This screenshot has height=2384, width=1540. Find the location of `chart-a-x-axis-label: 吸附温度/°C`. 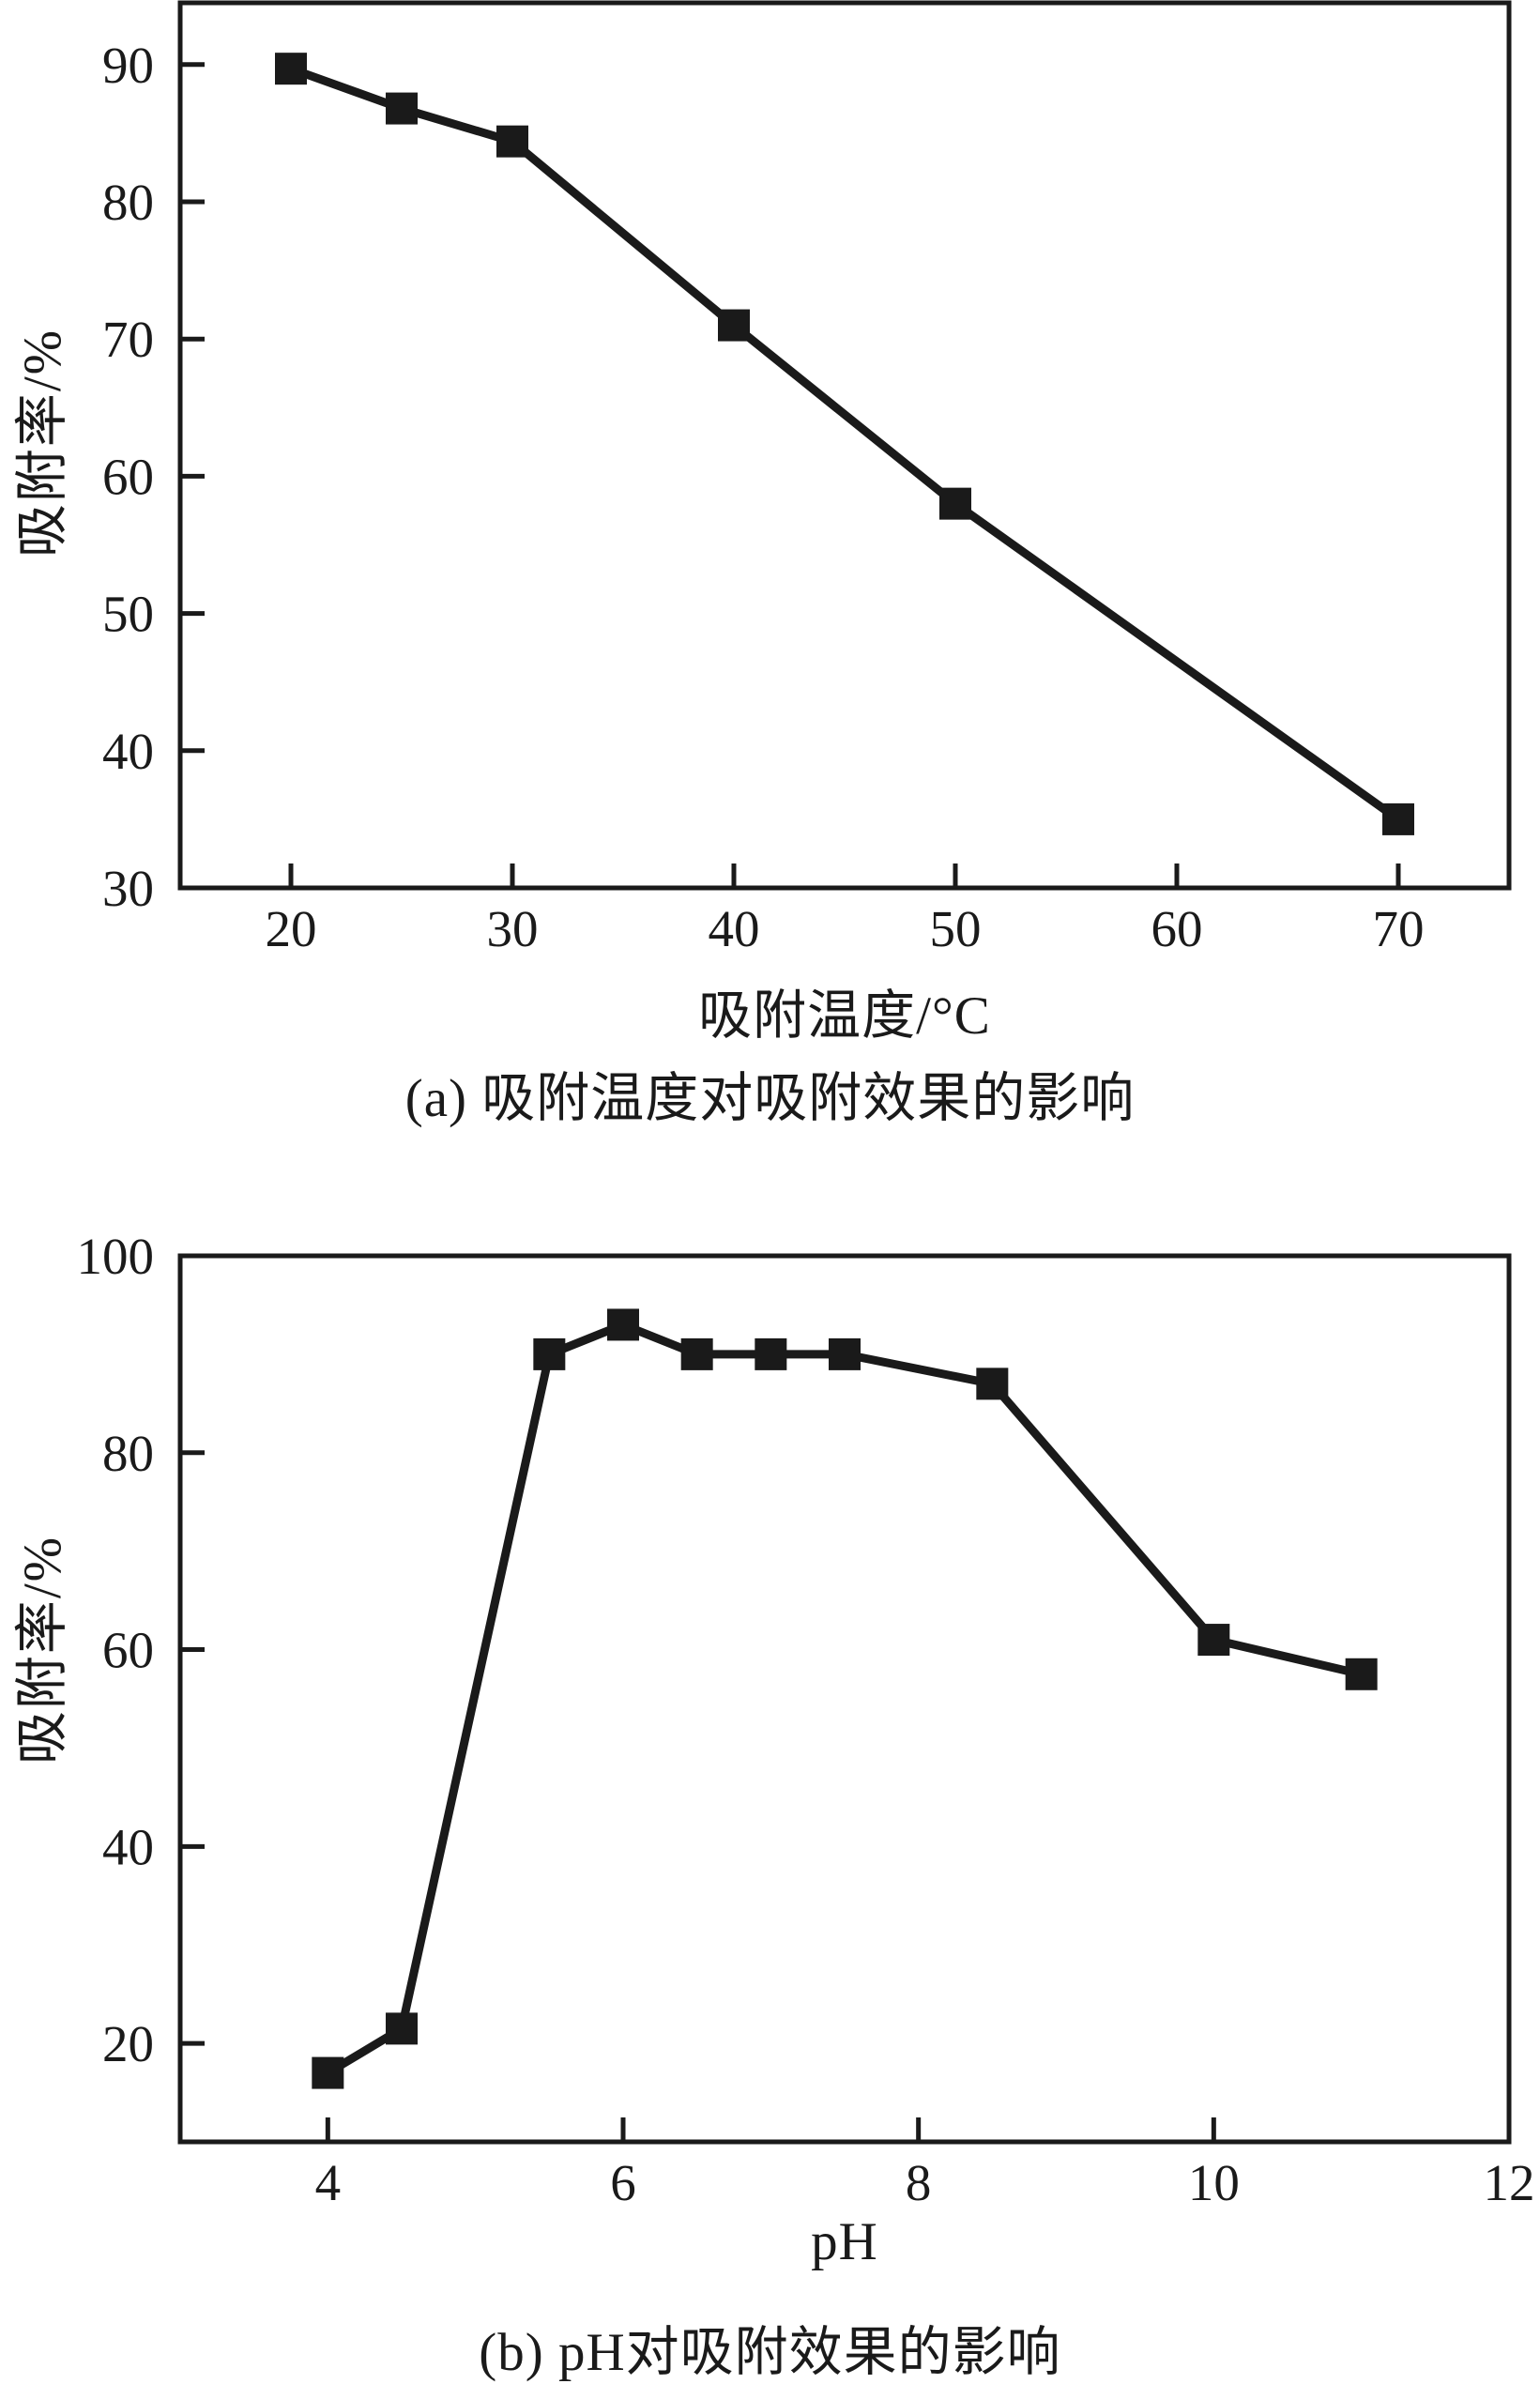

chart-a-x-axis-label: 吸附温度/°C is located at coordinates (844, 1016).